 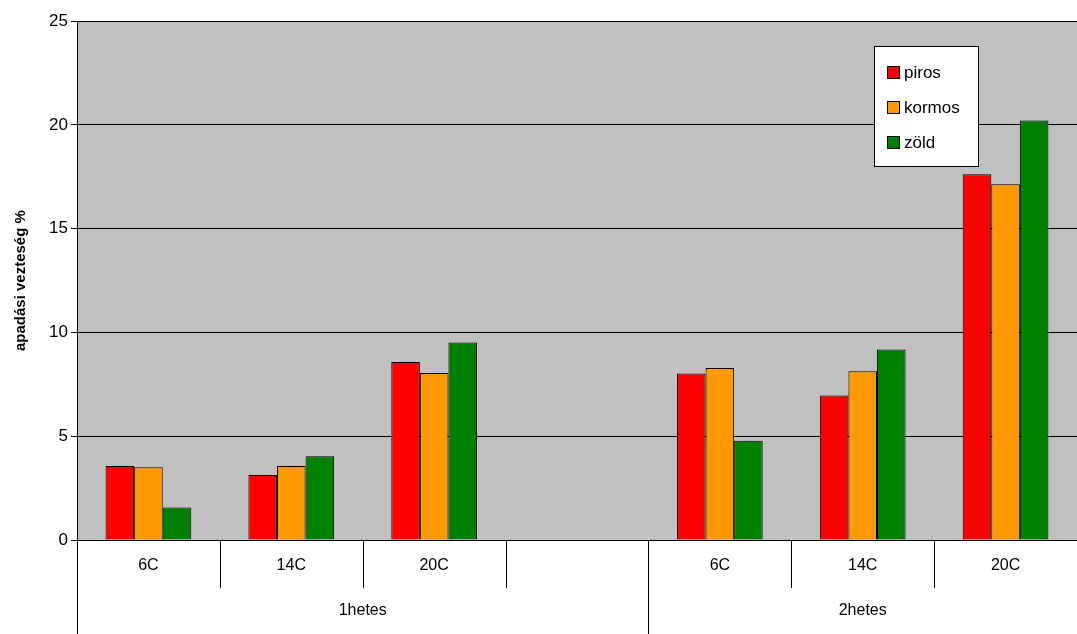 I want to click on text: 1hetes, so click(x=362, y=610).